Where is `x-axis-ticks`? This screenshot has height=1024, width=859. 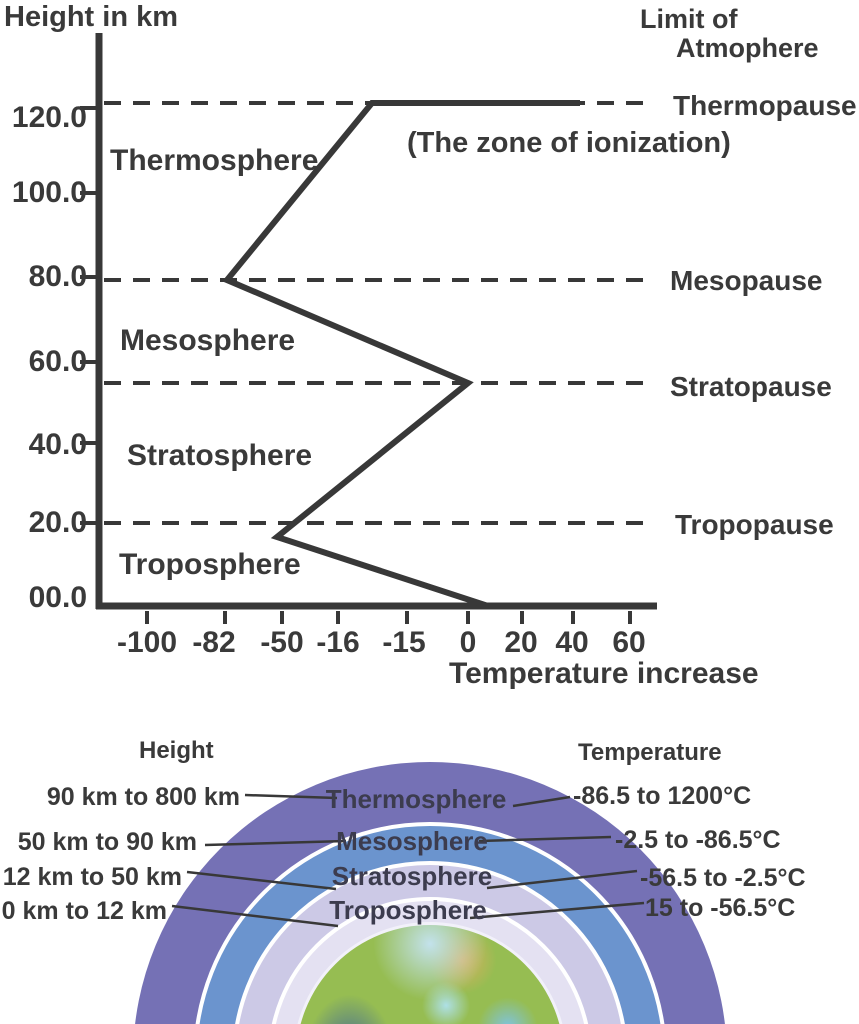
x-axis-ticks is located at coordinates (388, 617).